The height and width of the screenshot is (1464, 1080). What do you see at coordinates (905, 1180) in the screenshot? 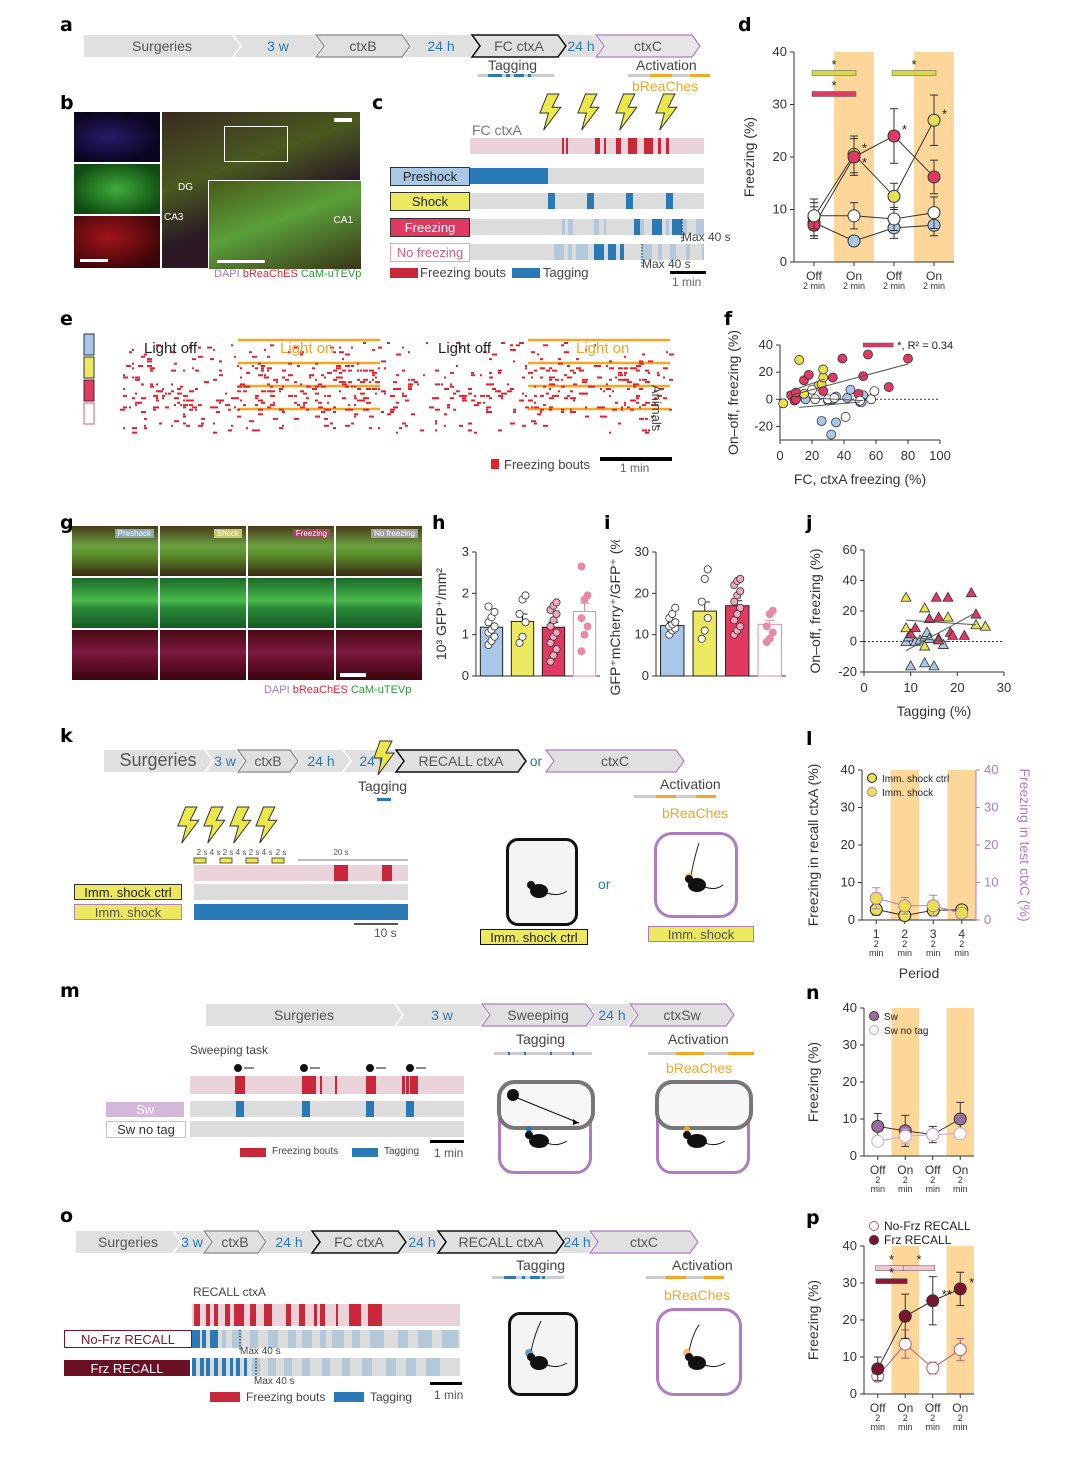
I see `x-tick-label: 2` at bounding box center [905, 1180].